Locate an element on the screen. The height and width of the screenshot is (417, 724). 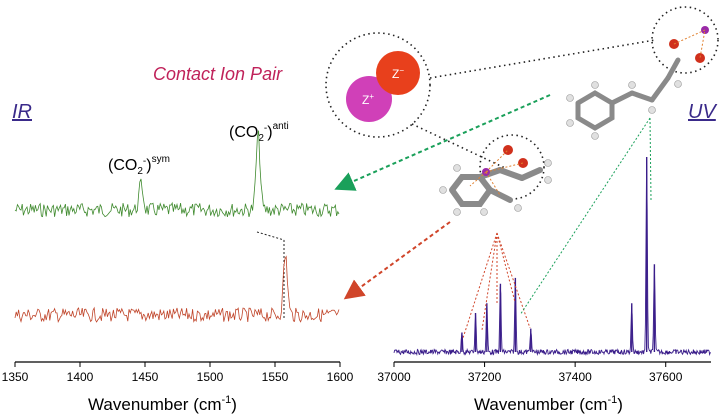
uv-molecule-zoom-circle is located at coordinates (685, 40).